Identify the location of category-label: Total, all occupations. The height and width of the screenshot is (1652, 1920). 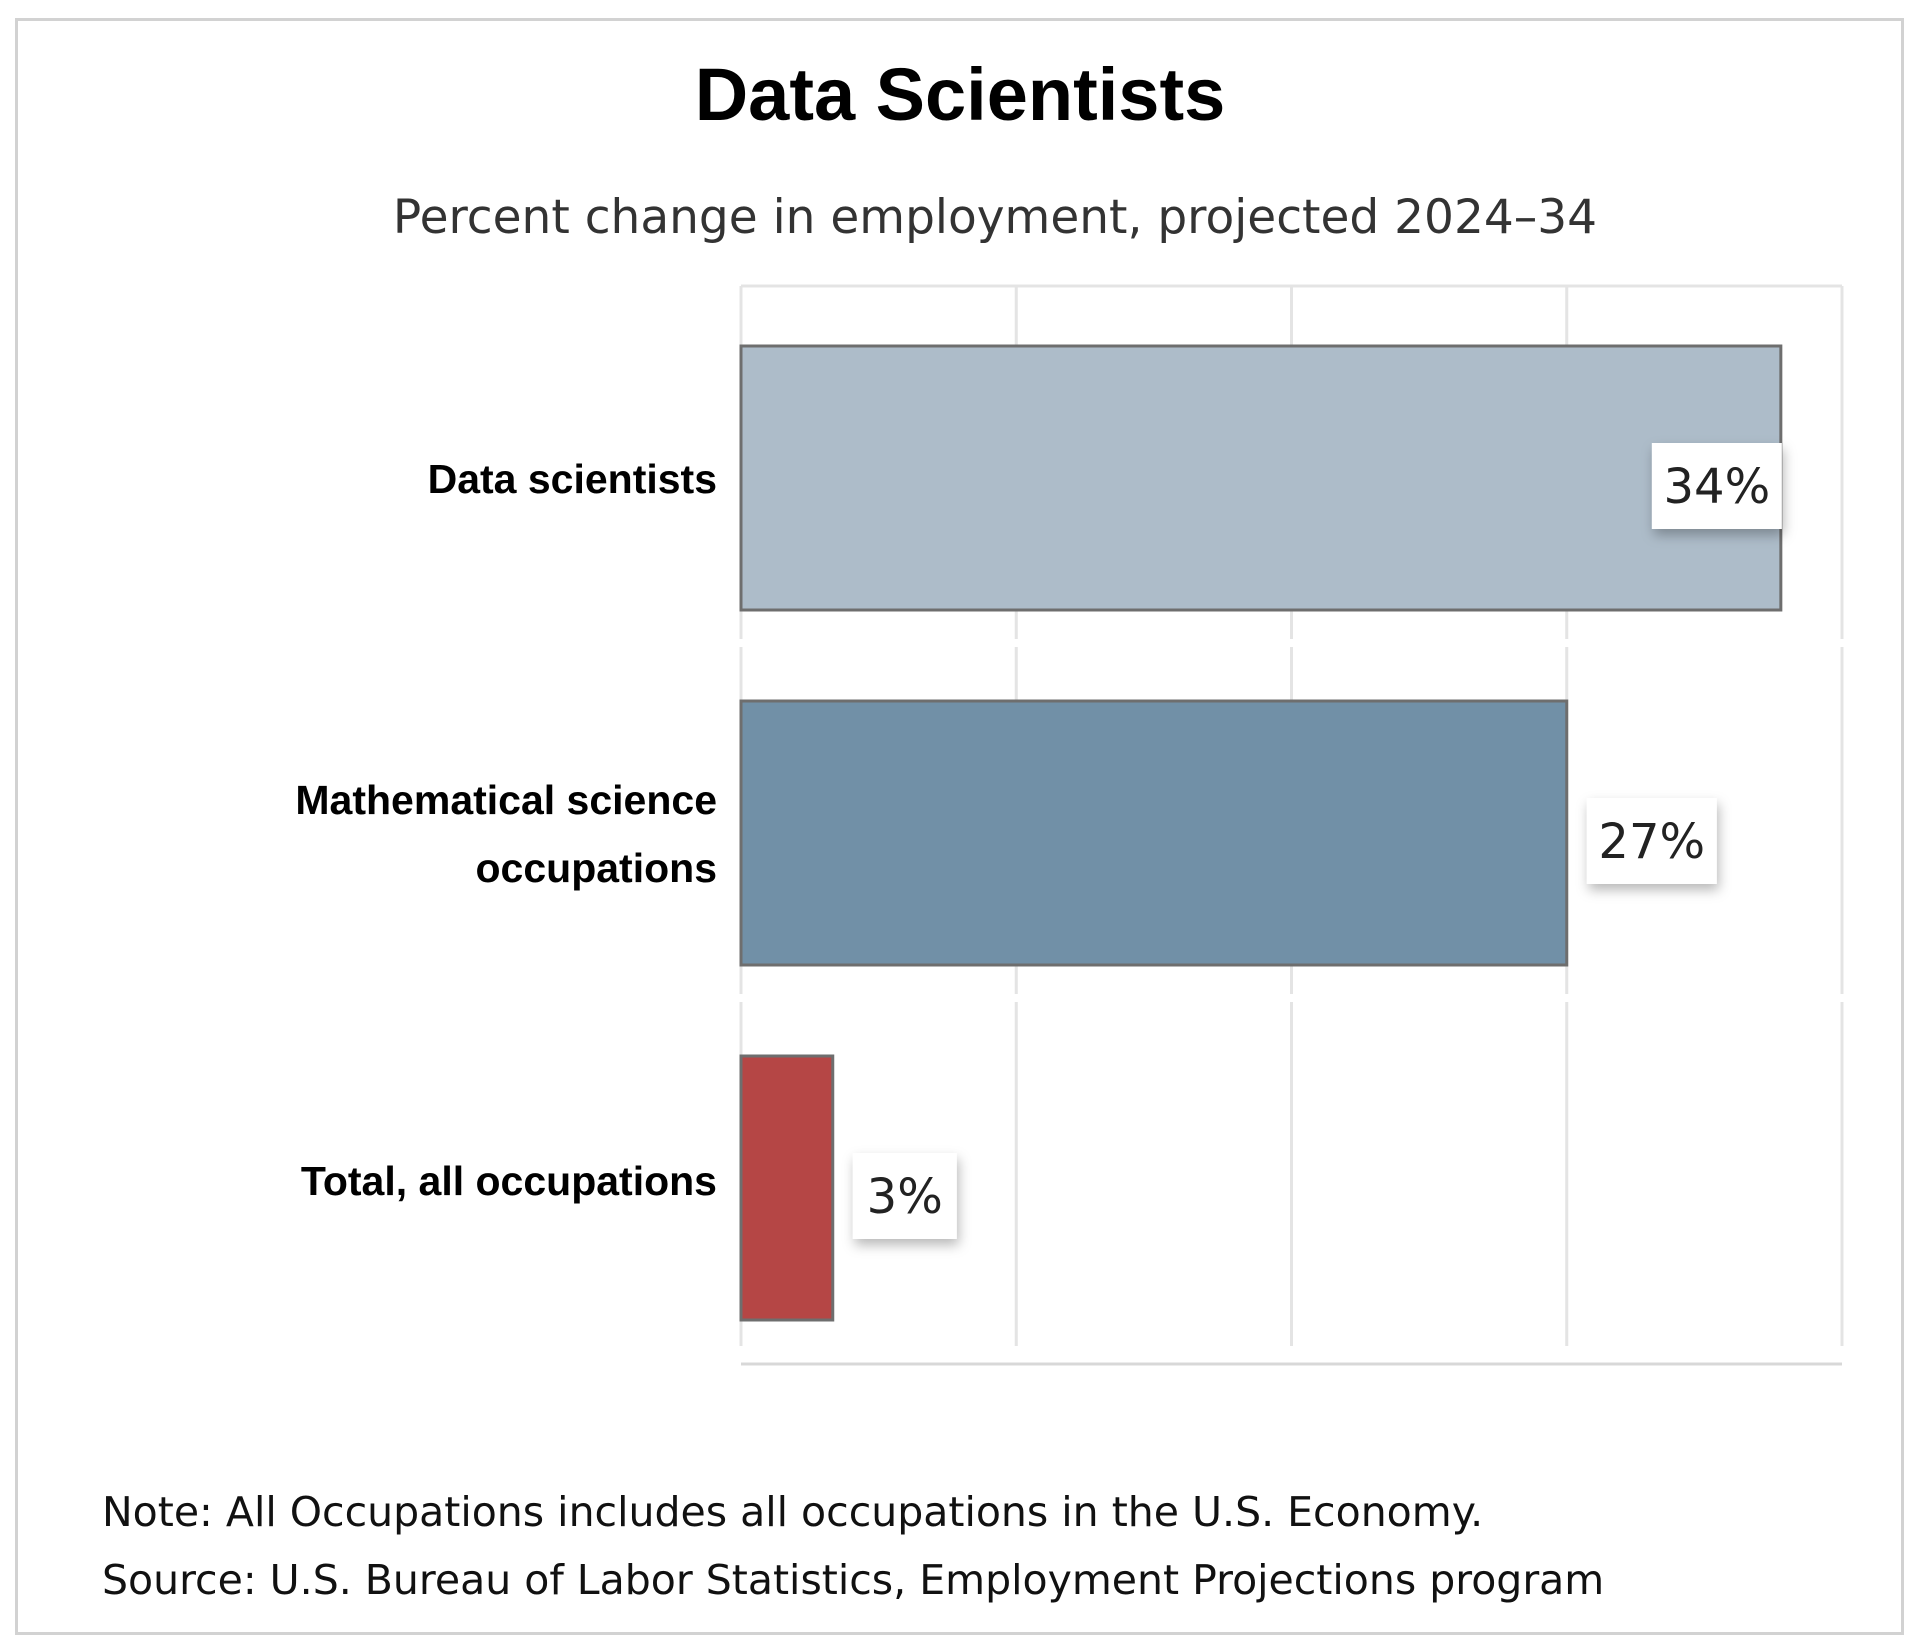
(509, 1181).